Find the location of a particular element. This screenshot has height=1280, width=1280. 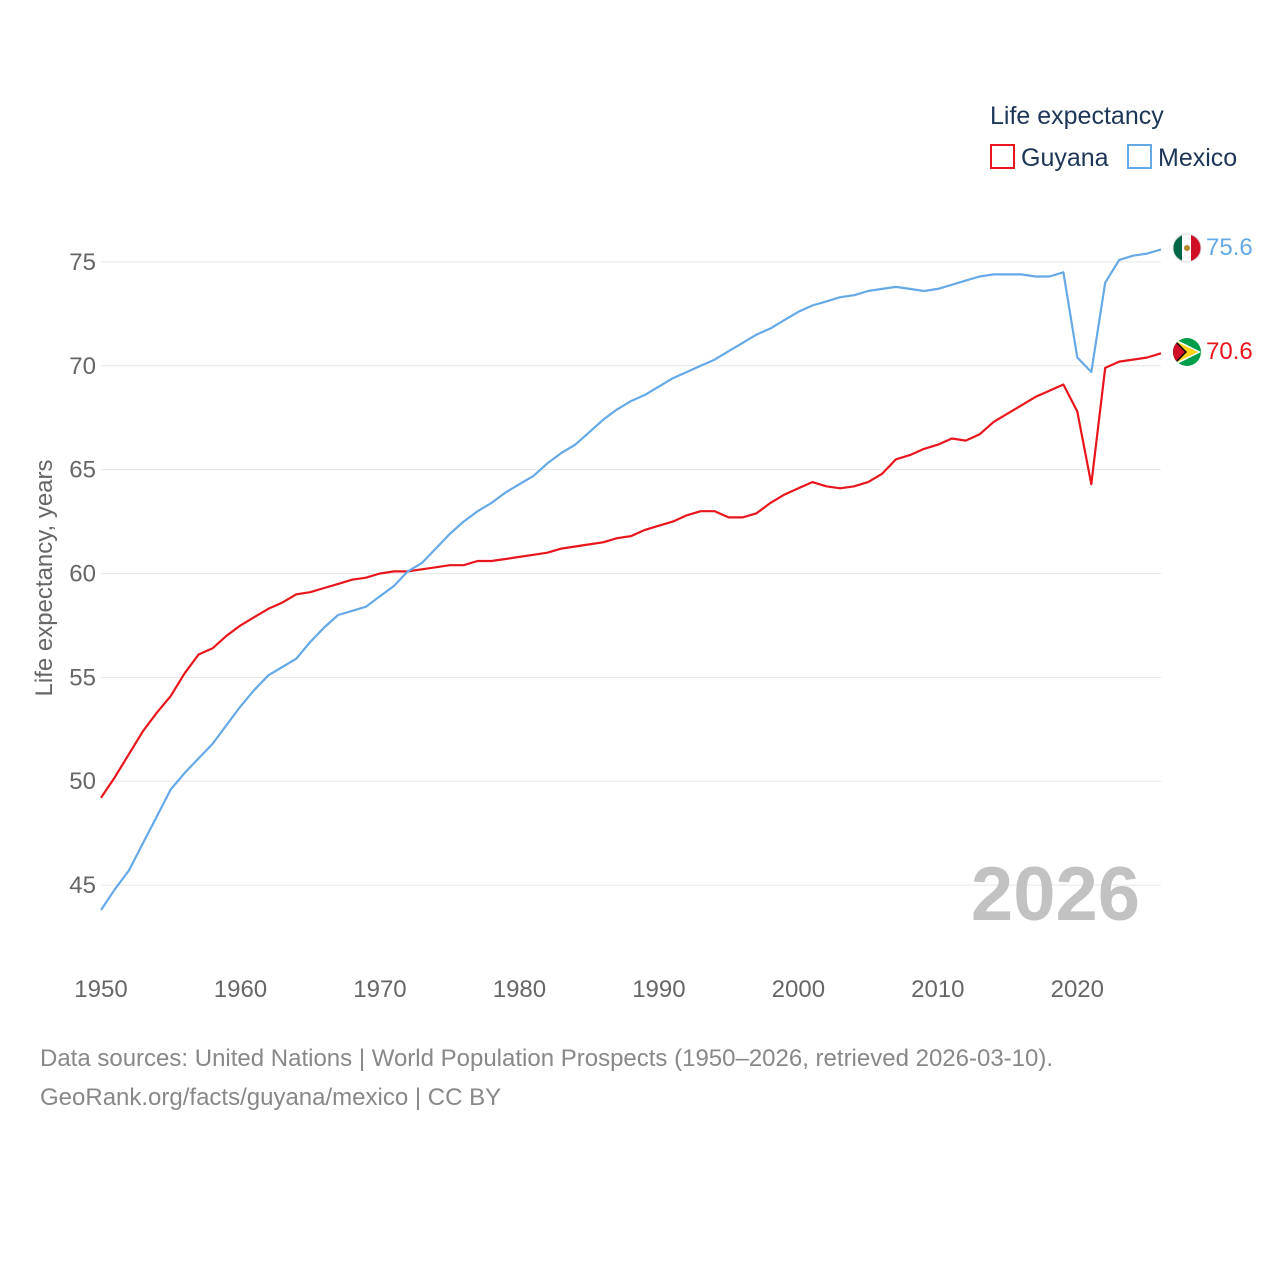

y-tick-label: 45 is located at coordinates (82, 885).